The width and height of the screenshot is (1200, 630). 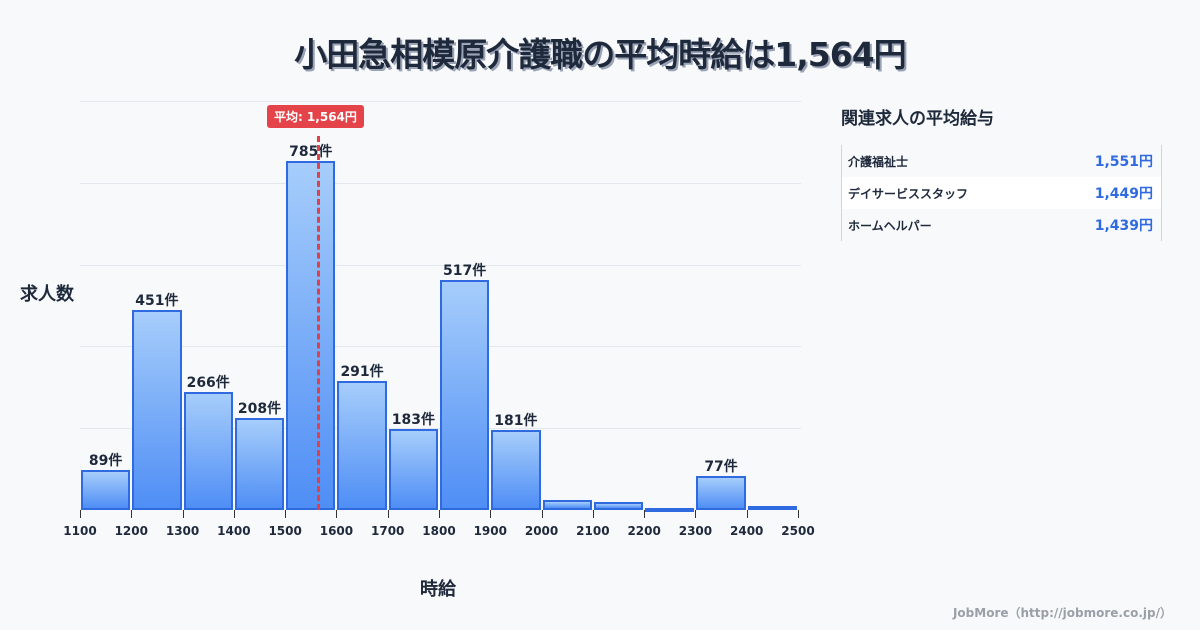 What do you see at coordinates (388, 531) in the screenshot?
I see `x-tick-label: 1700` at bounding box center [388, 531].